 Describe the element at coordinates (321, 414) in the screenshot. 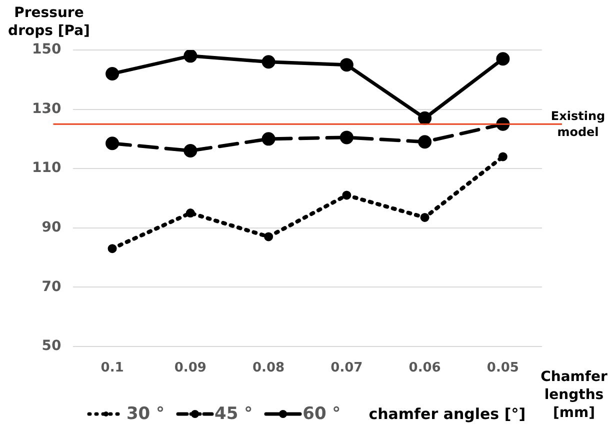

I see `legend-label: 60 °` at that location.